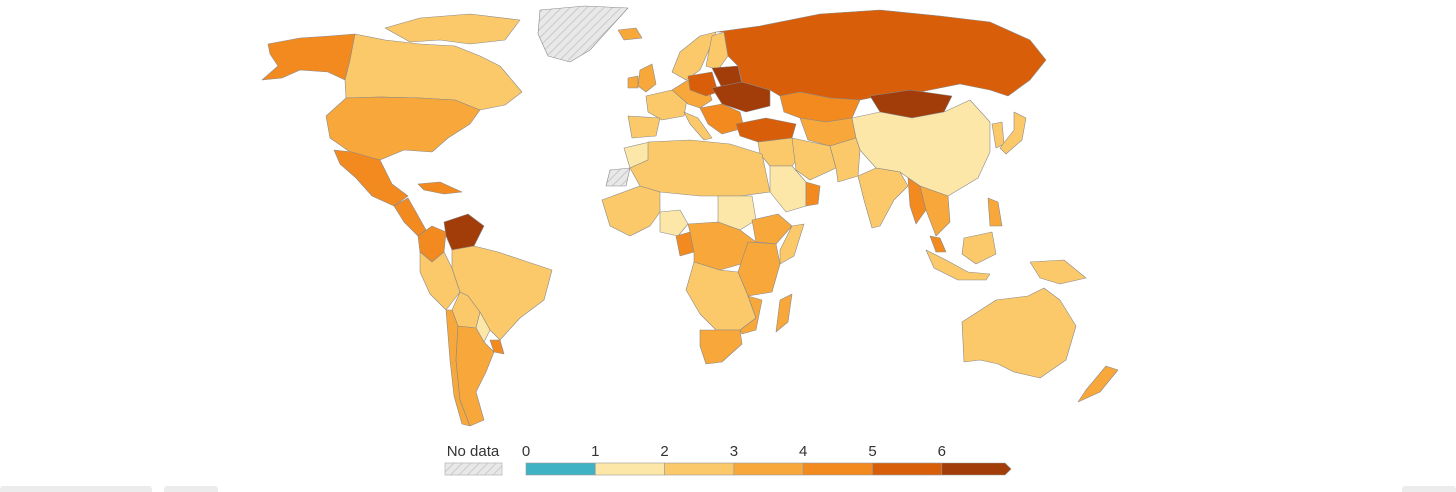  Describe the element at coordinates (410, 217) in the screenshot. I see `region-central-america` at that location.